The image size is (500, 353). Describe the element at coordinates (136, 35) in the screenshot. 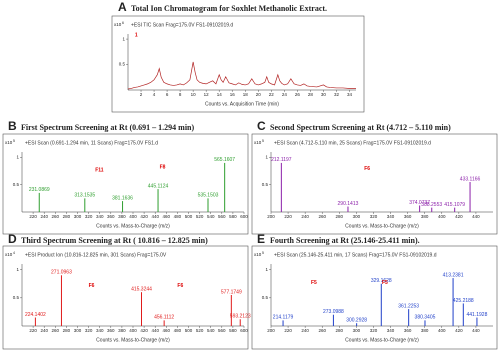

I see `annotation: 1` at that location.